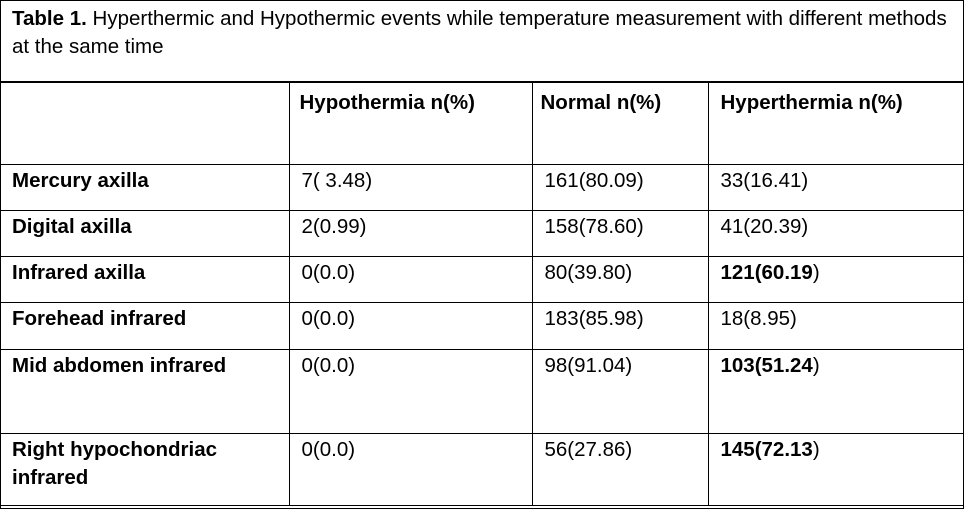 The width and height of the screenshot is (967, 511). What do you see at coordinates (766, 449) in the screenshot?
I see `hyperthermia-value: 145(72.13` at bounding box center [766, 449].